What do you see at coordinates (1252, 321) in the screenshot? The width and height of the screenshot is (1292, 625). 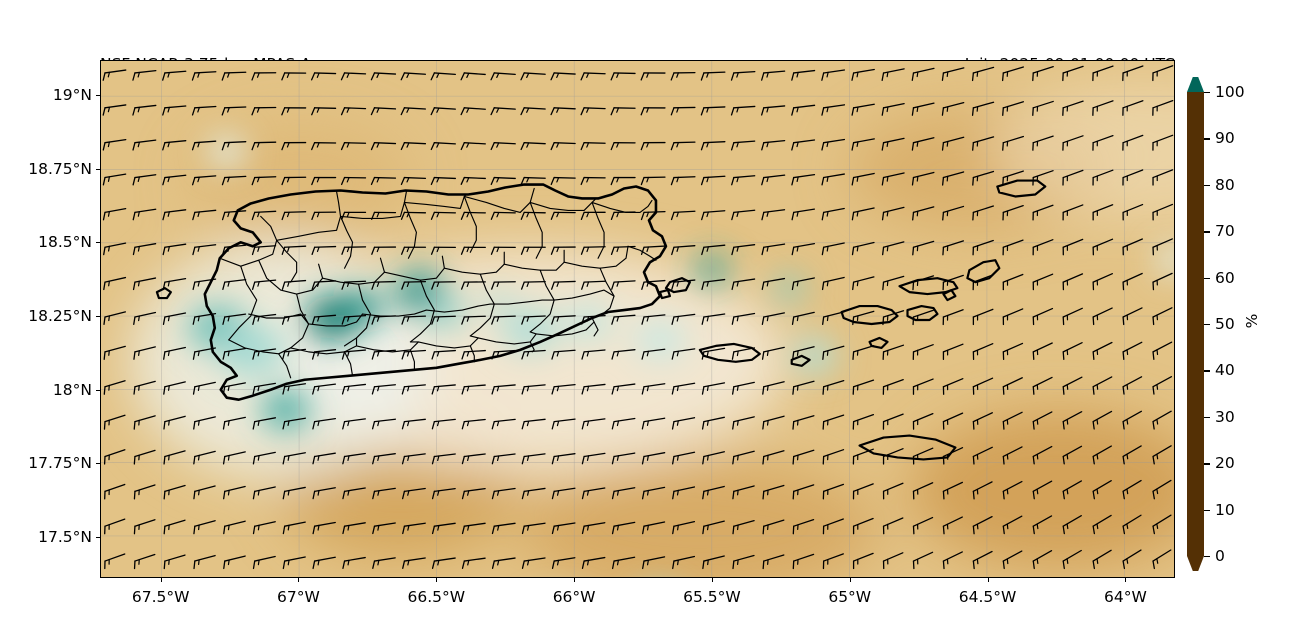 I see `colorbar-unit-label: %` at bounding box center [1252, 321].